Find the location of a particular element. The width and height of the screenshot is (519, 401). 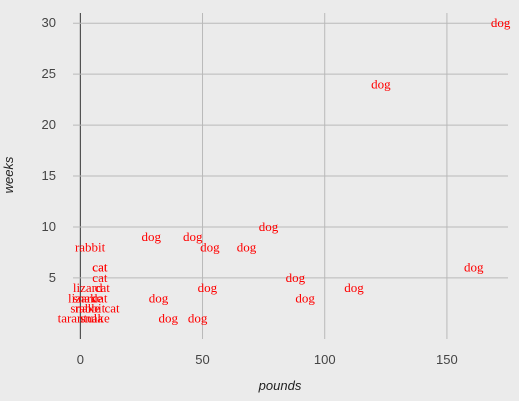

point-label: tarantula is located at coordinates (81, 318).